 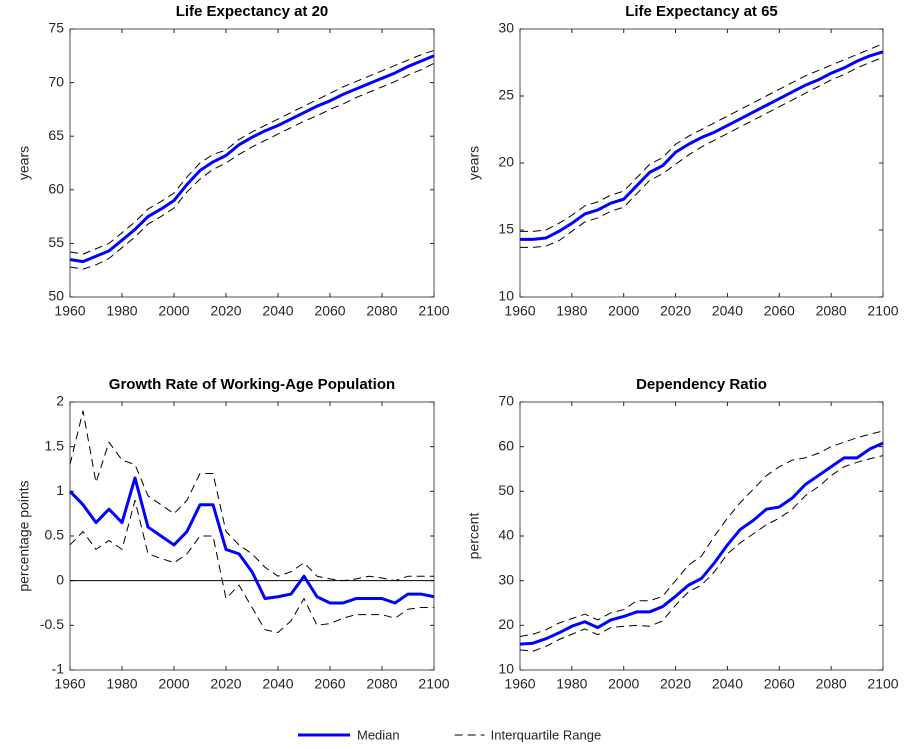 What do you see at coordinates (252, 384) in the screenshot?
I see `subplot-title: Growth Rate of Working-Age Population` at bounding box center [252, 384].